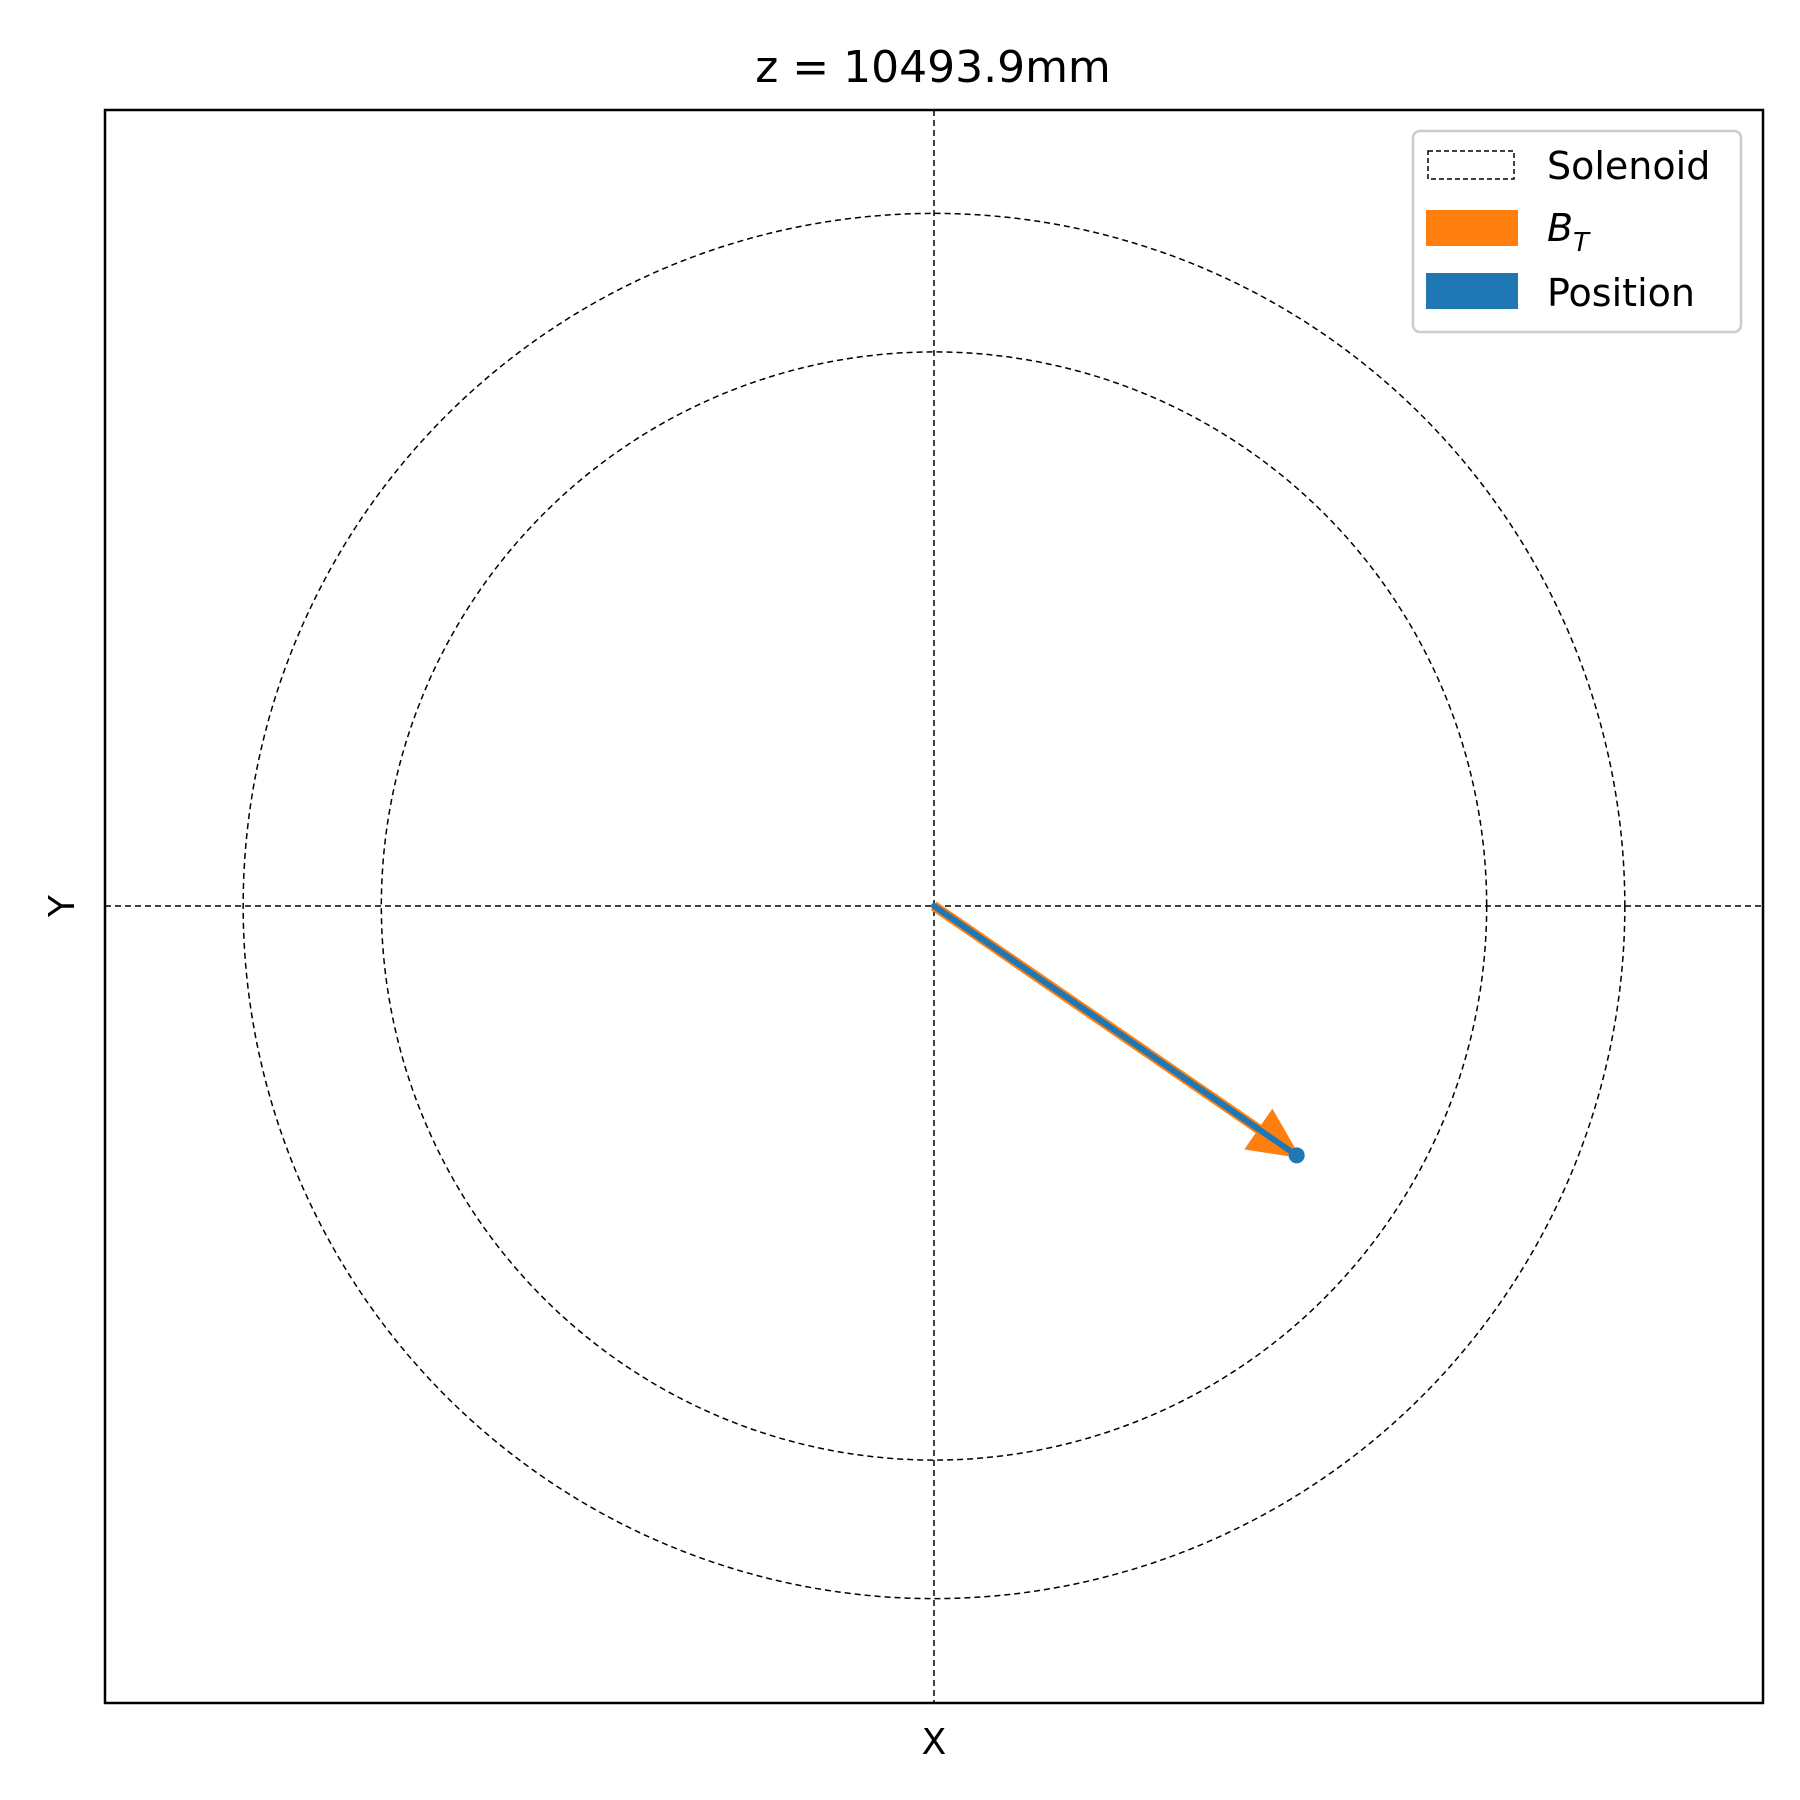 This screenshot has width=1800, height=1800. I want to click on y-axis-label: Y, so click(62, 906).